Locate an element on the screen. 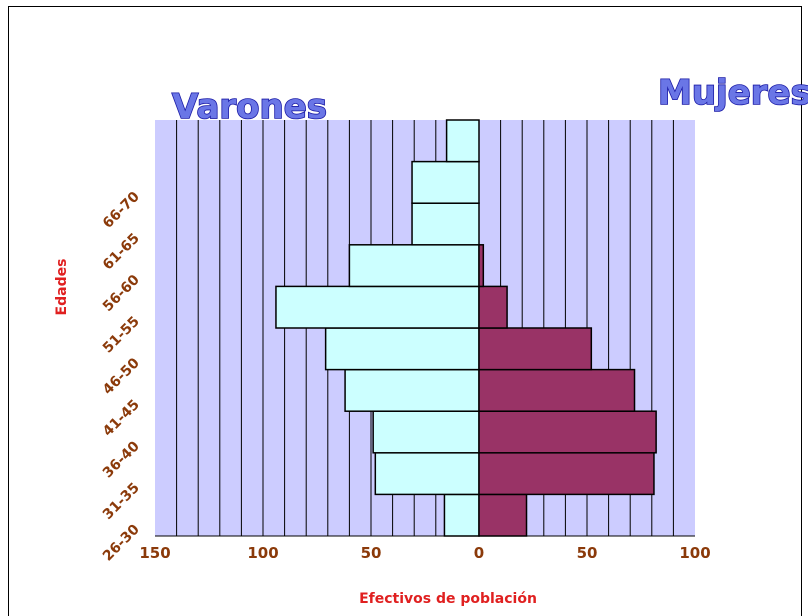 The width and height of the screenshot is (808, 616). y-tick-label: 51-55 is located at coordinates (121, 335).